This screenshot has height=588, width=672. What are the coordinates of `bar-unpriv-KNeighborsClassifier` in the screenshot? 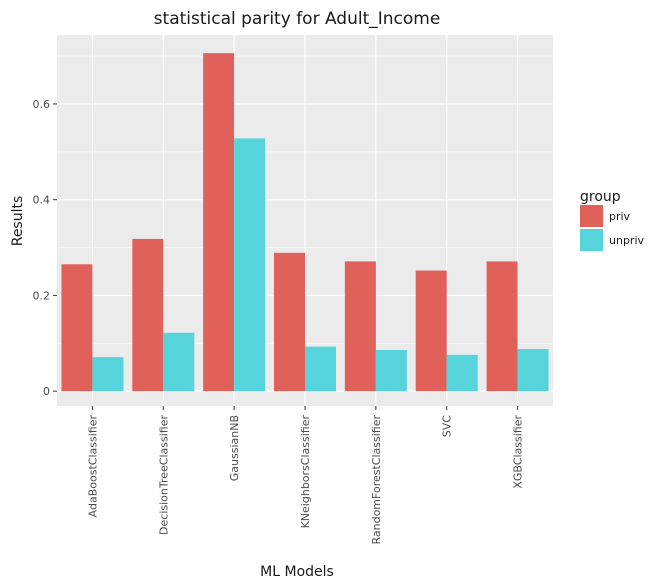 It's located at (320, 369).